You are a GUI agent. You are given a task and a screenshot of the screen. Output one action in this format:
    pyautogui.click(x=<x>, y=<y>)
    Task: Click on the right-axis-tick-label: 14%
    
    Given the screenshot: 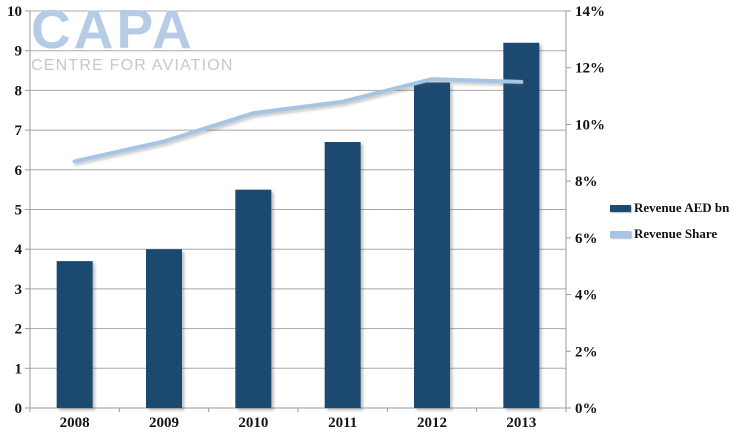 What is the action you would take?
    pyautogui.click(x=590, y=12)
    